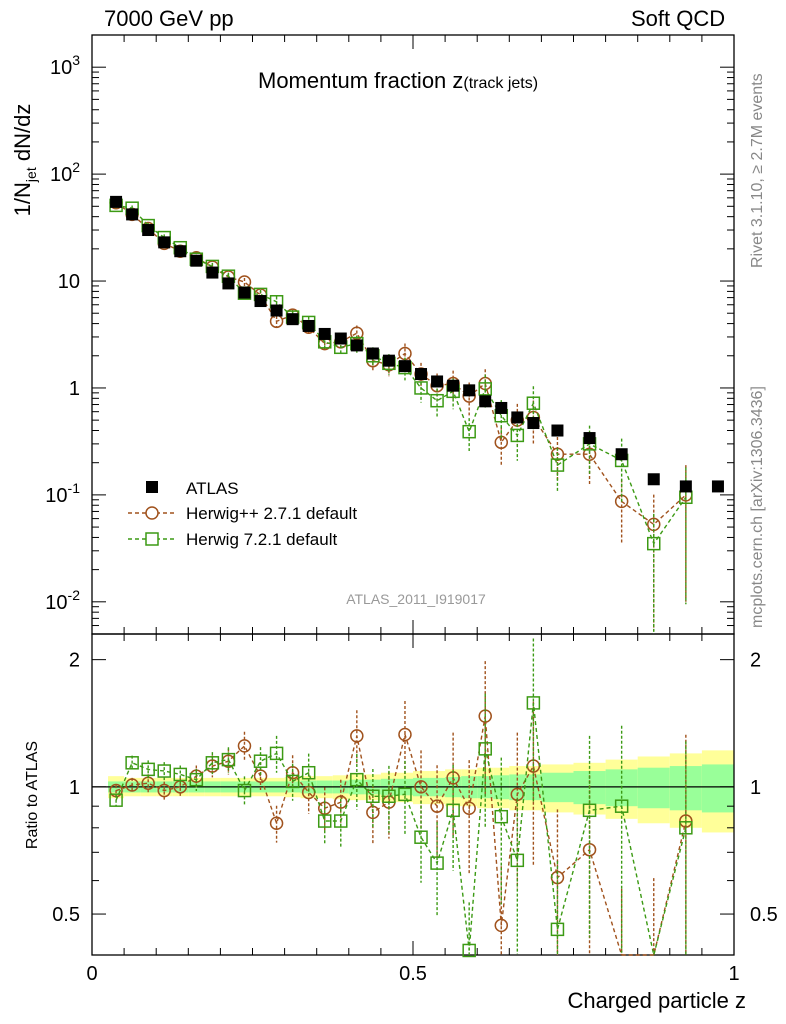  I want to click on x-tick-label: 0, so click(91, 974).